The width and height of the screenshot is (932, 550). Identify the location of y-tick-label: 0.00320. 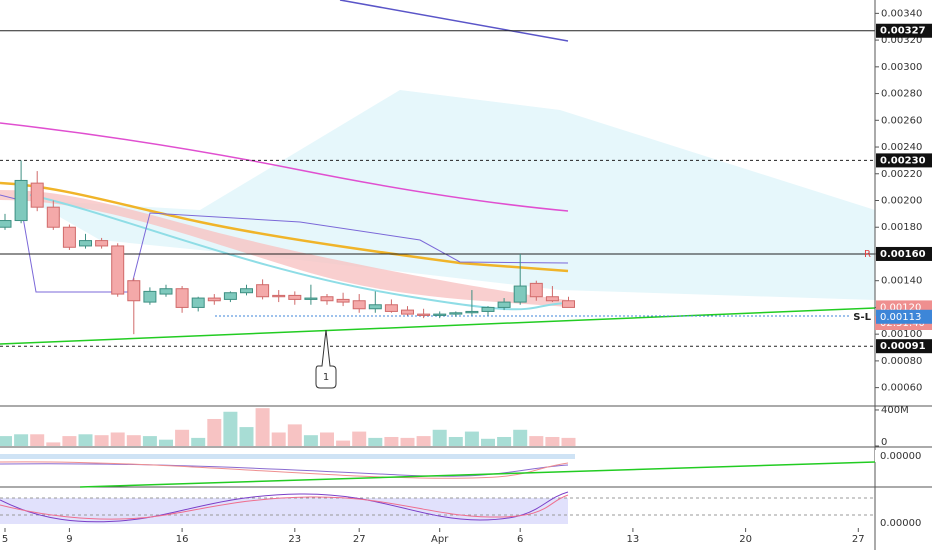
(901, 40).